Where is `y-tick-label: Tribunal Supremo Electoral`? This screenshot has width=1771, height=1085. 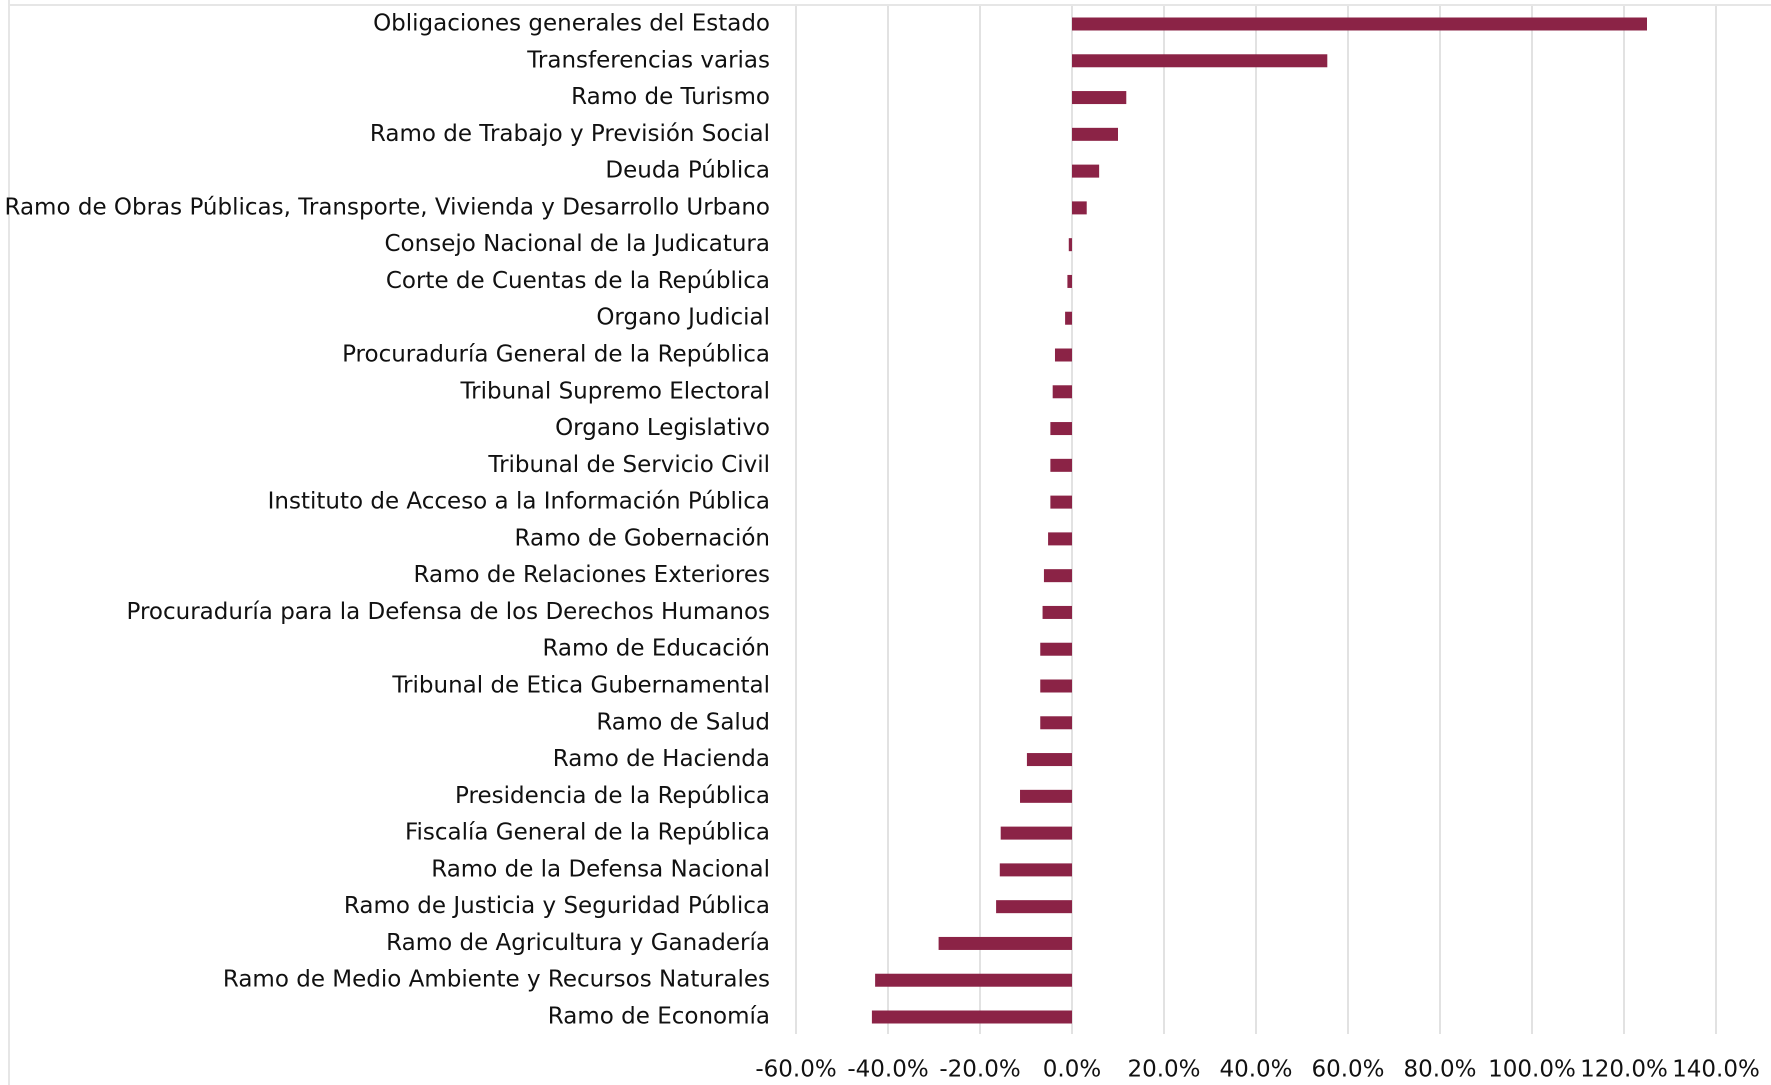
y-tick-label: Tribunal Supremo Electoral is located at coordinates (615, 391).